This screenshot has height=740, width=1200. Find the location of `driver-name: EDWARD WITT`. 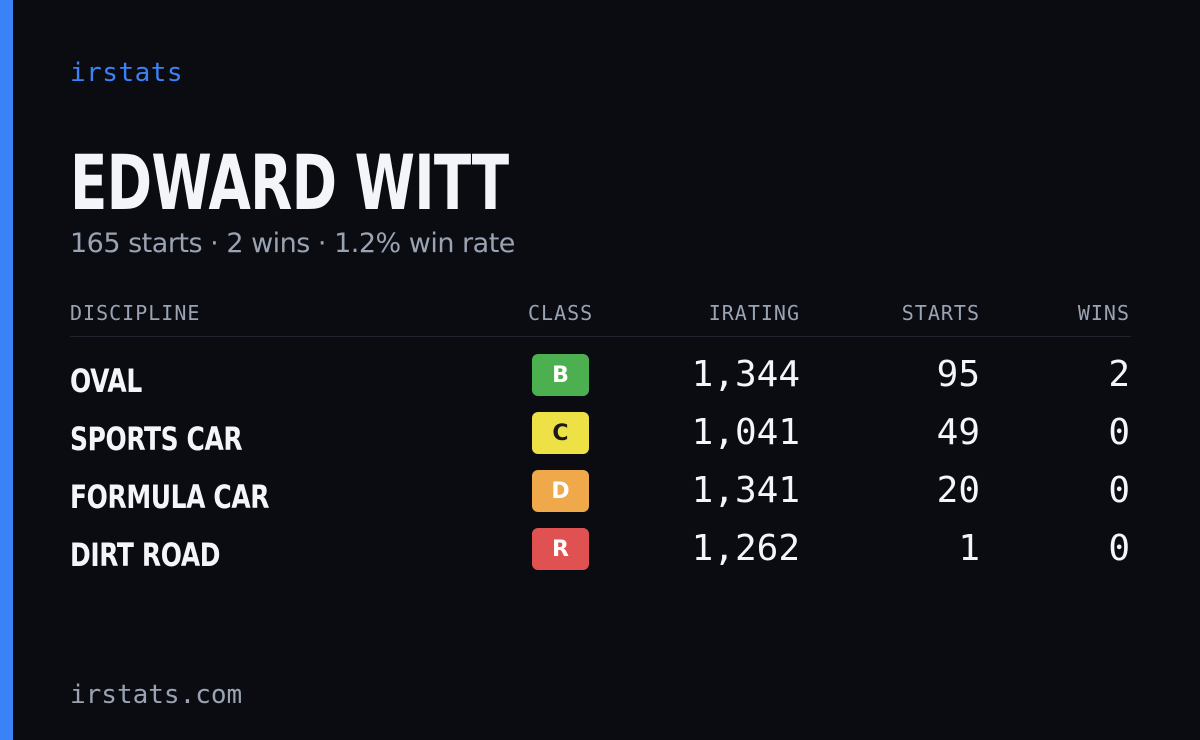

driver-name: EDWARD WITT is located at coordinates (289, 182).